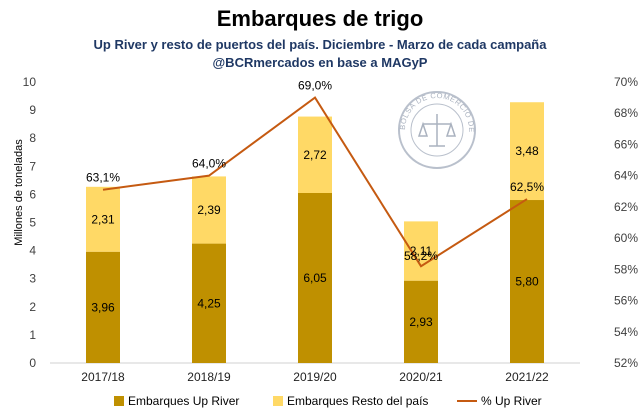  I want to click on pct-label: 69,0%, so click(315, 86).